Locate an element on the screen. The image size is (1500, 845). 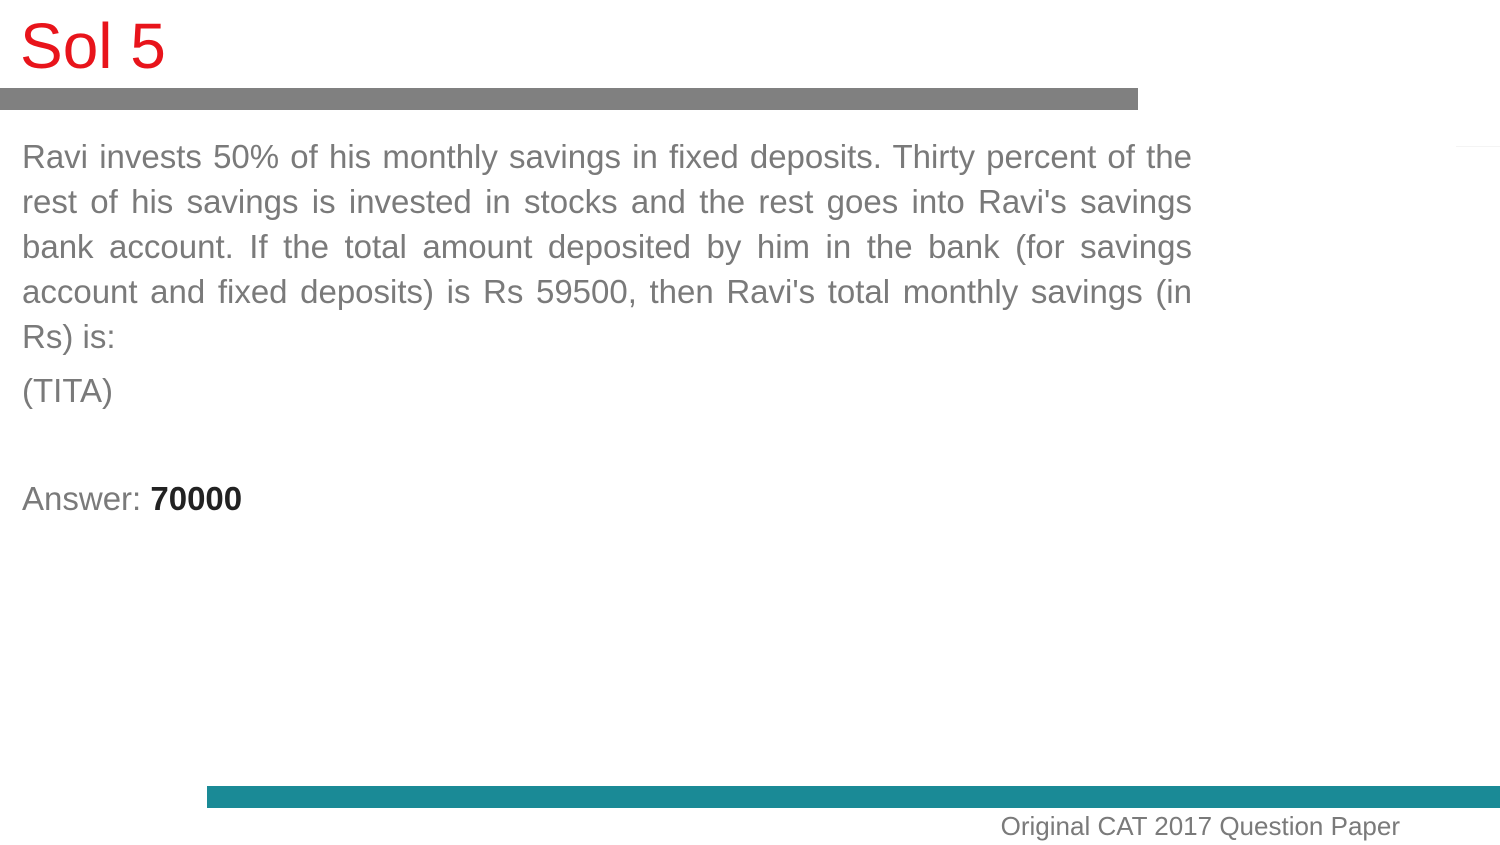
footer-accent-bar is located at coordinates (853, 797).